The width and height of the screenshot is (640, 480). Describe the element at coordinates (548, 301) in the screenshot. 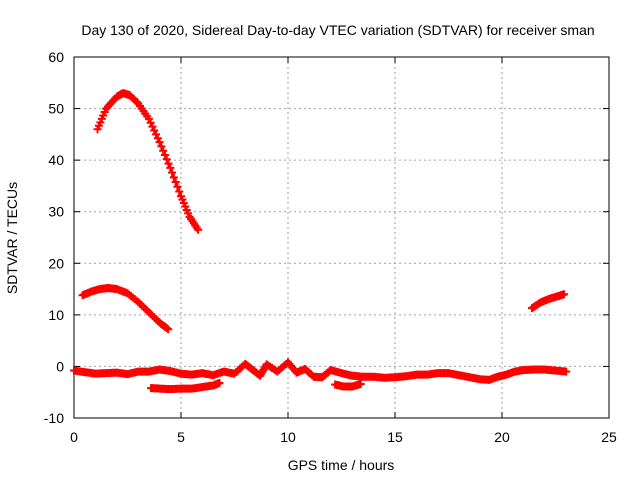

I see `series-pass-3-late` at that location.